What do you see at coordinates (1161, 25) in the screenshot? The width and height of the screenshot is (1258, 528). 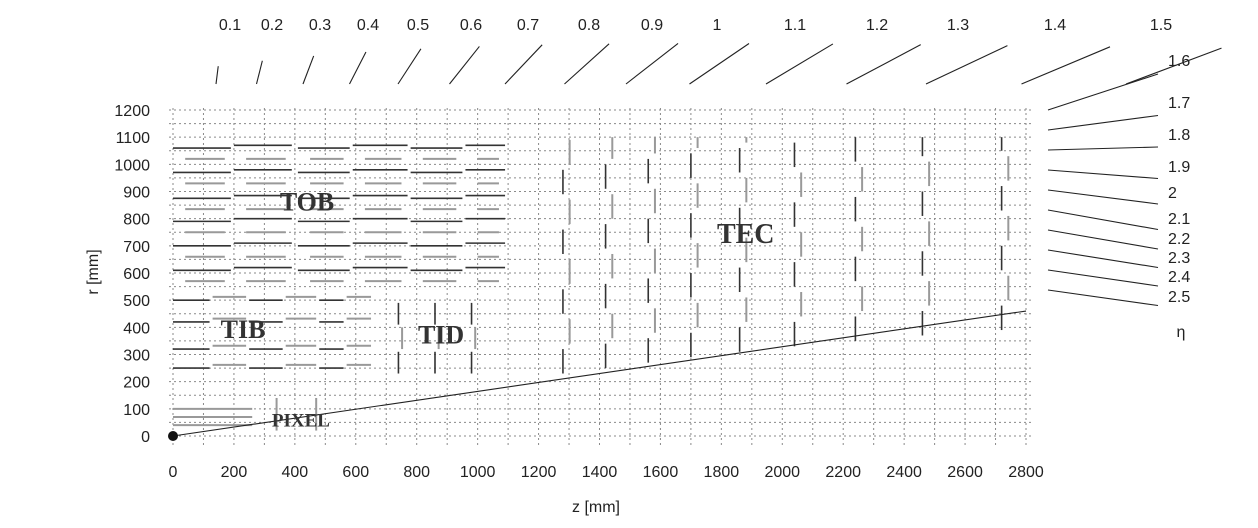 I see `eta-top-label: 1.5` at bounding box center [1161, 25].